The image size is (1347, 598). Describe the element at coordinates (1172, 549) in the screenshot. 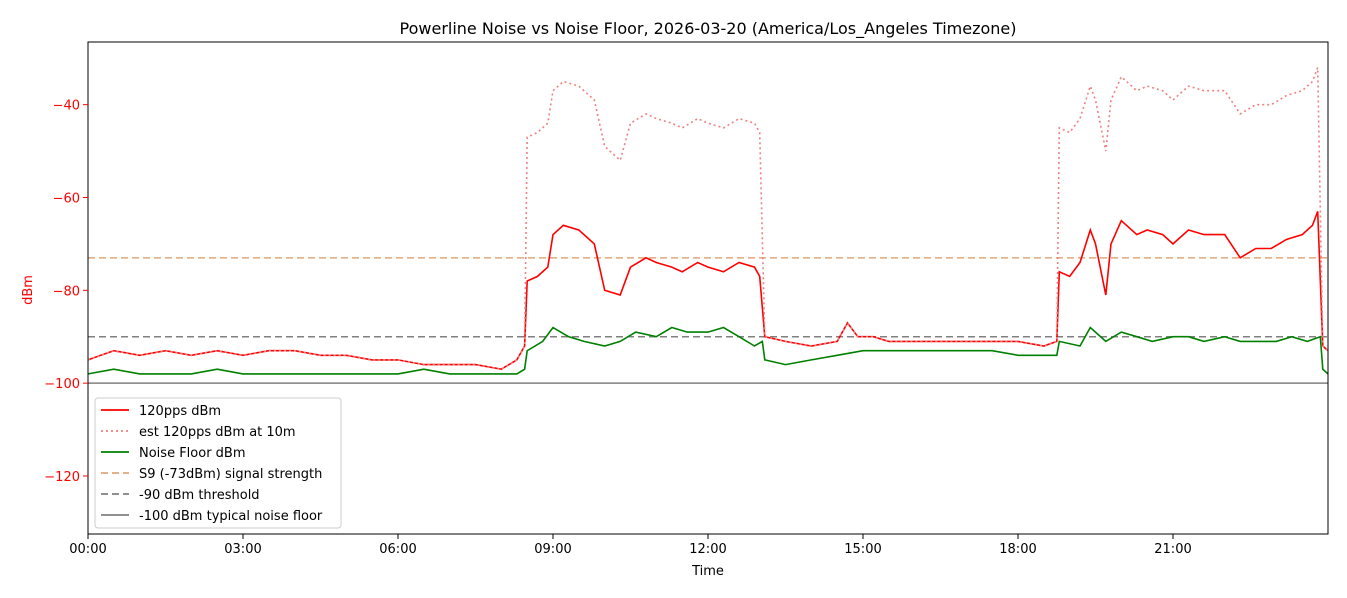

I see `x-tick-label: 21:00` at that location.